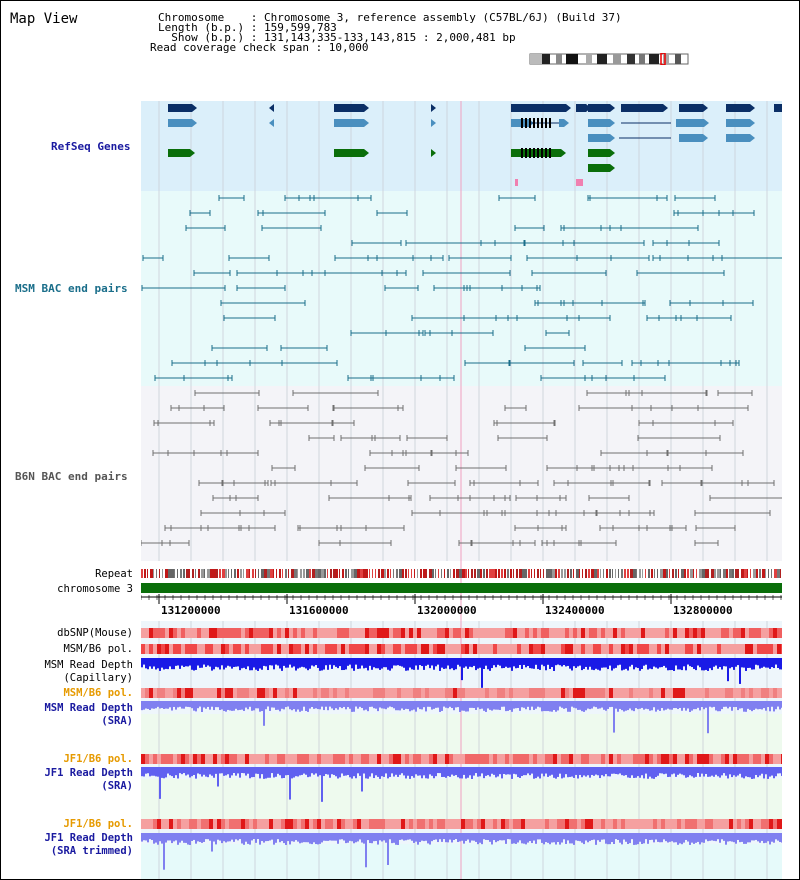 This screenshot has width=800, height=880. Describe the element at coordinates (71, 288) in the screenshot. I see `track-label-msm-bac: MSM BAC end pairs` at that location.